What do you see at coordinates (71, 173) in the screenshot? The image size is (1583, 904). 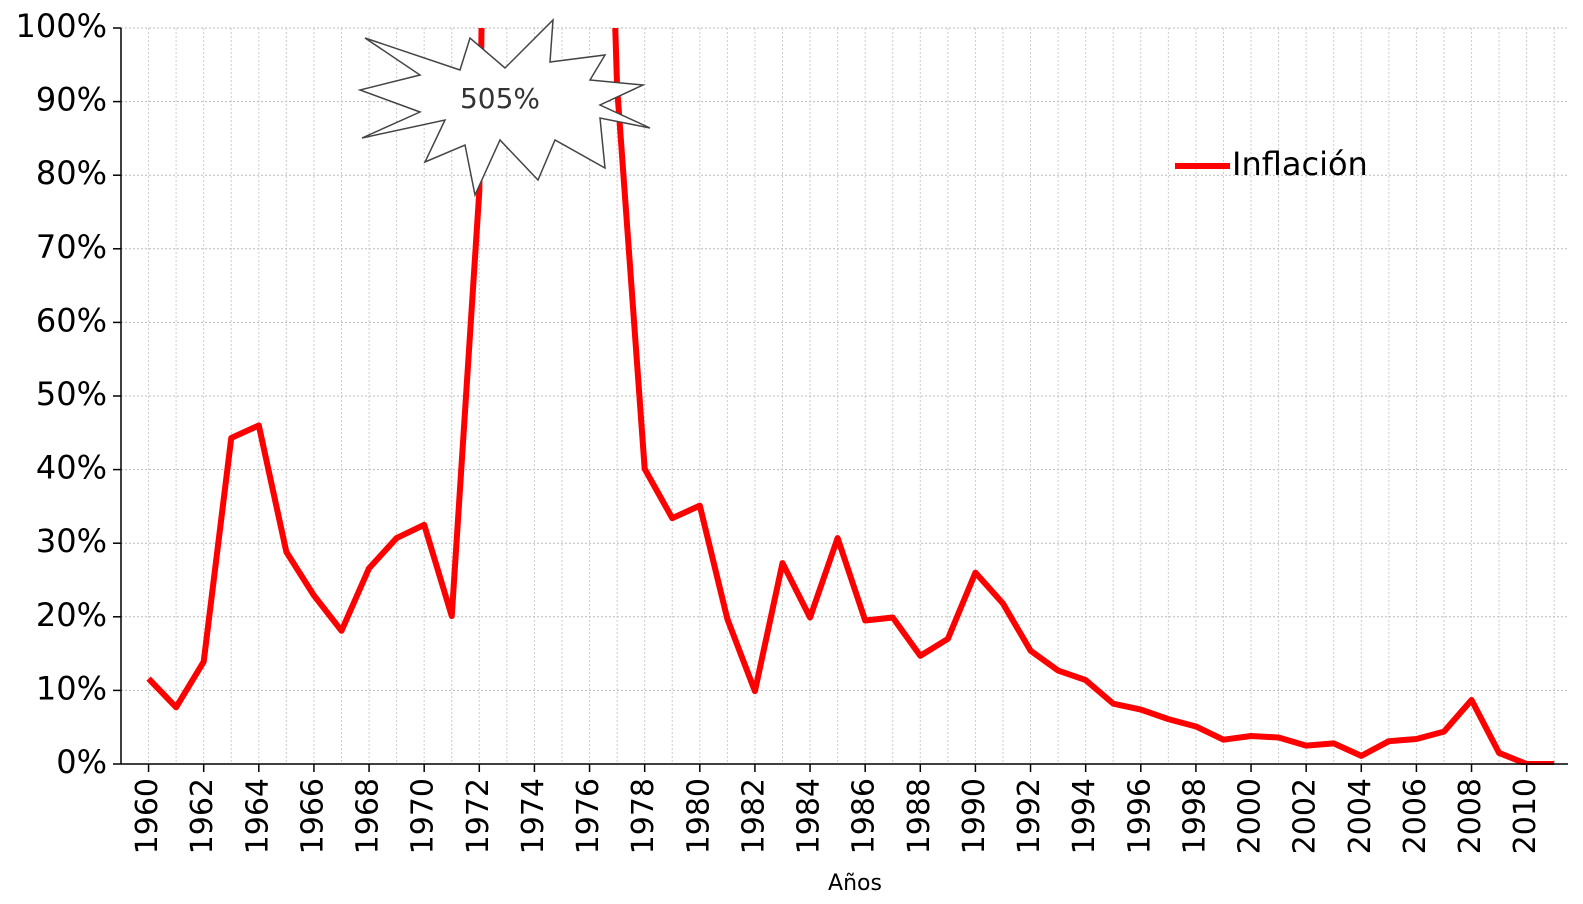 I see `y-tick-label: 80%` at bounding box center [71, 173].